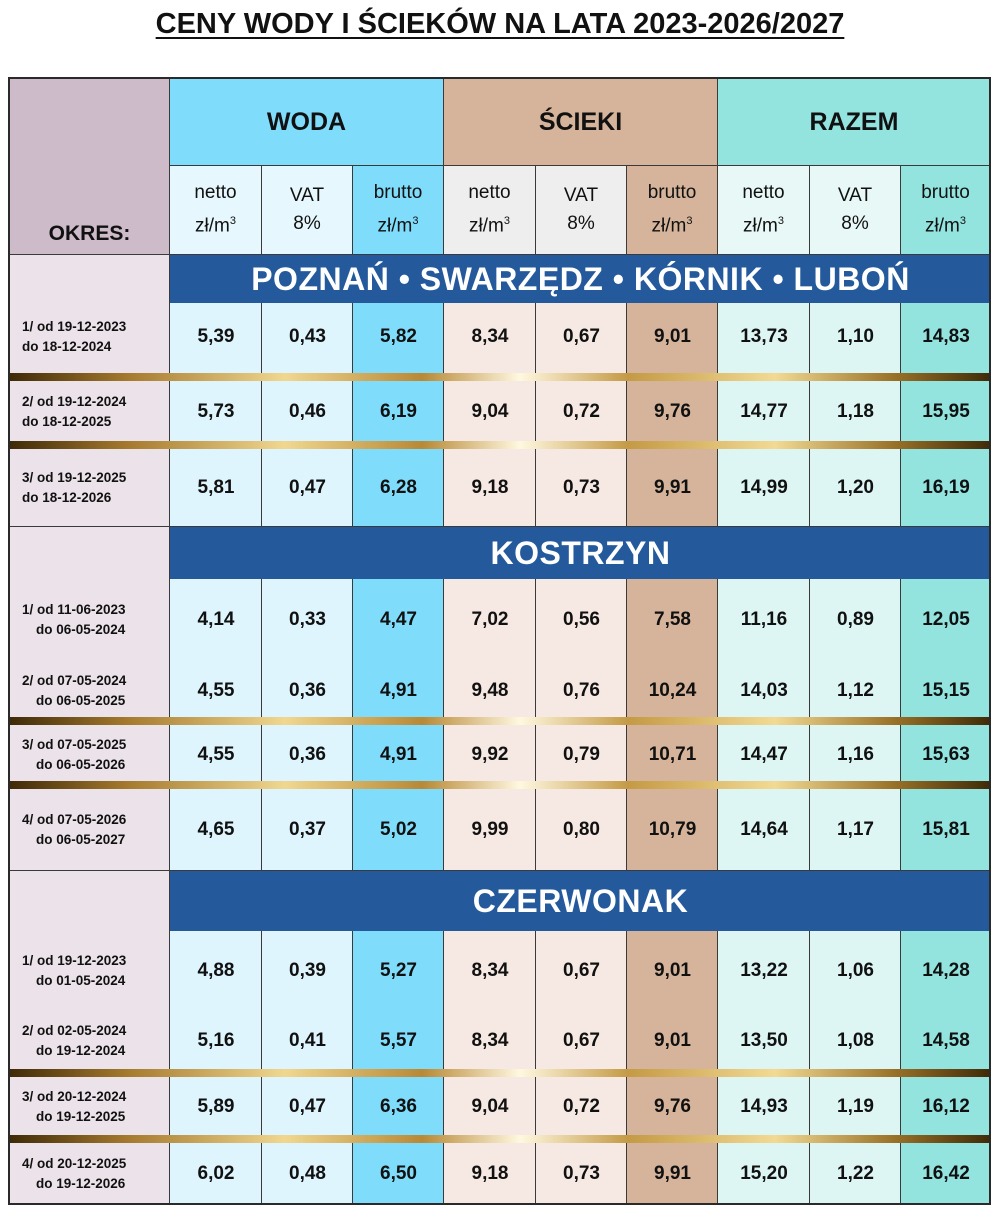 The height and width of the screenshot is (1221, 1000). I want to click on price-cell: 0,33, so click(307, 619).